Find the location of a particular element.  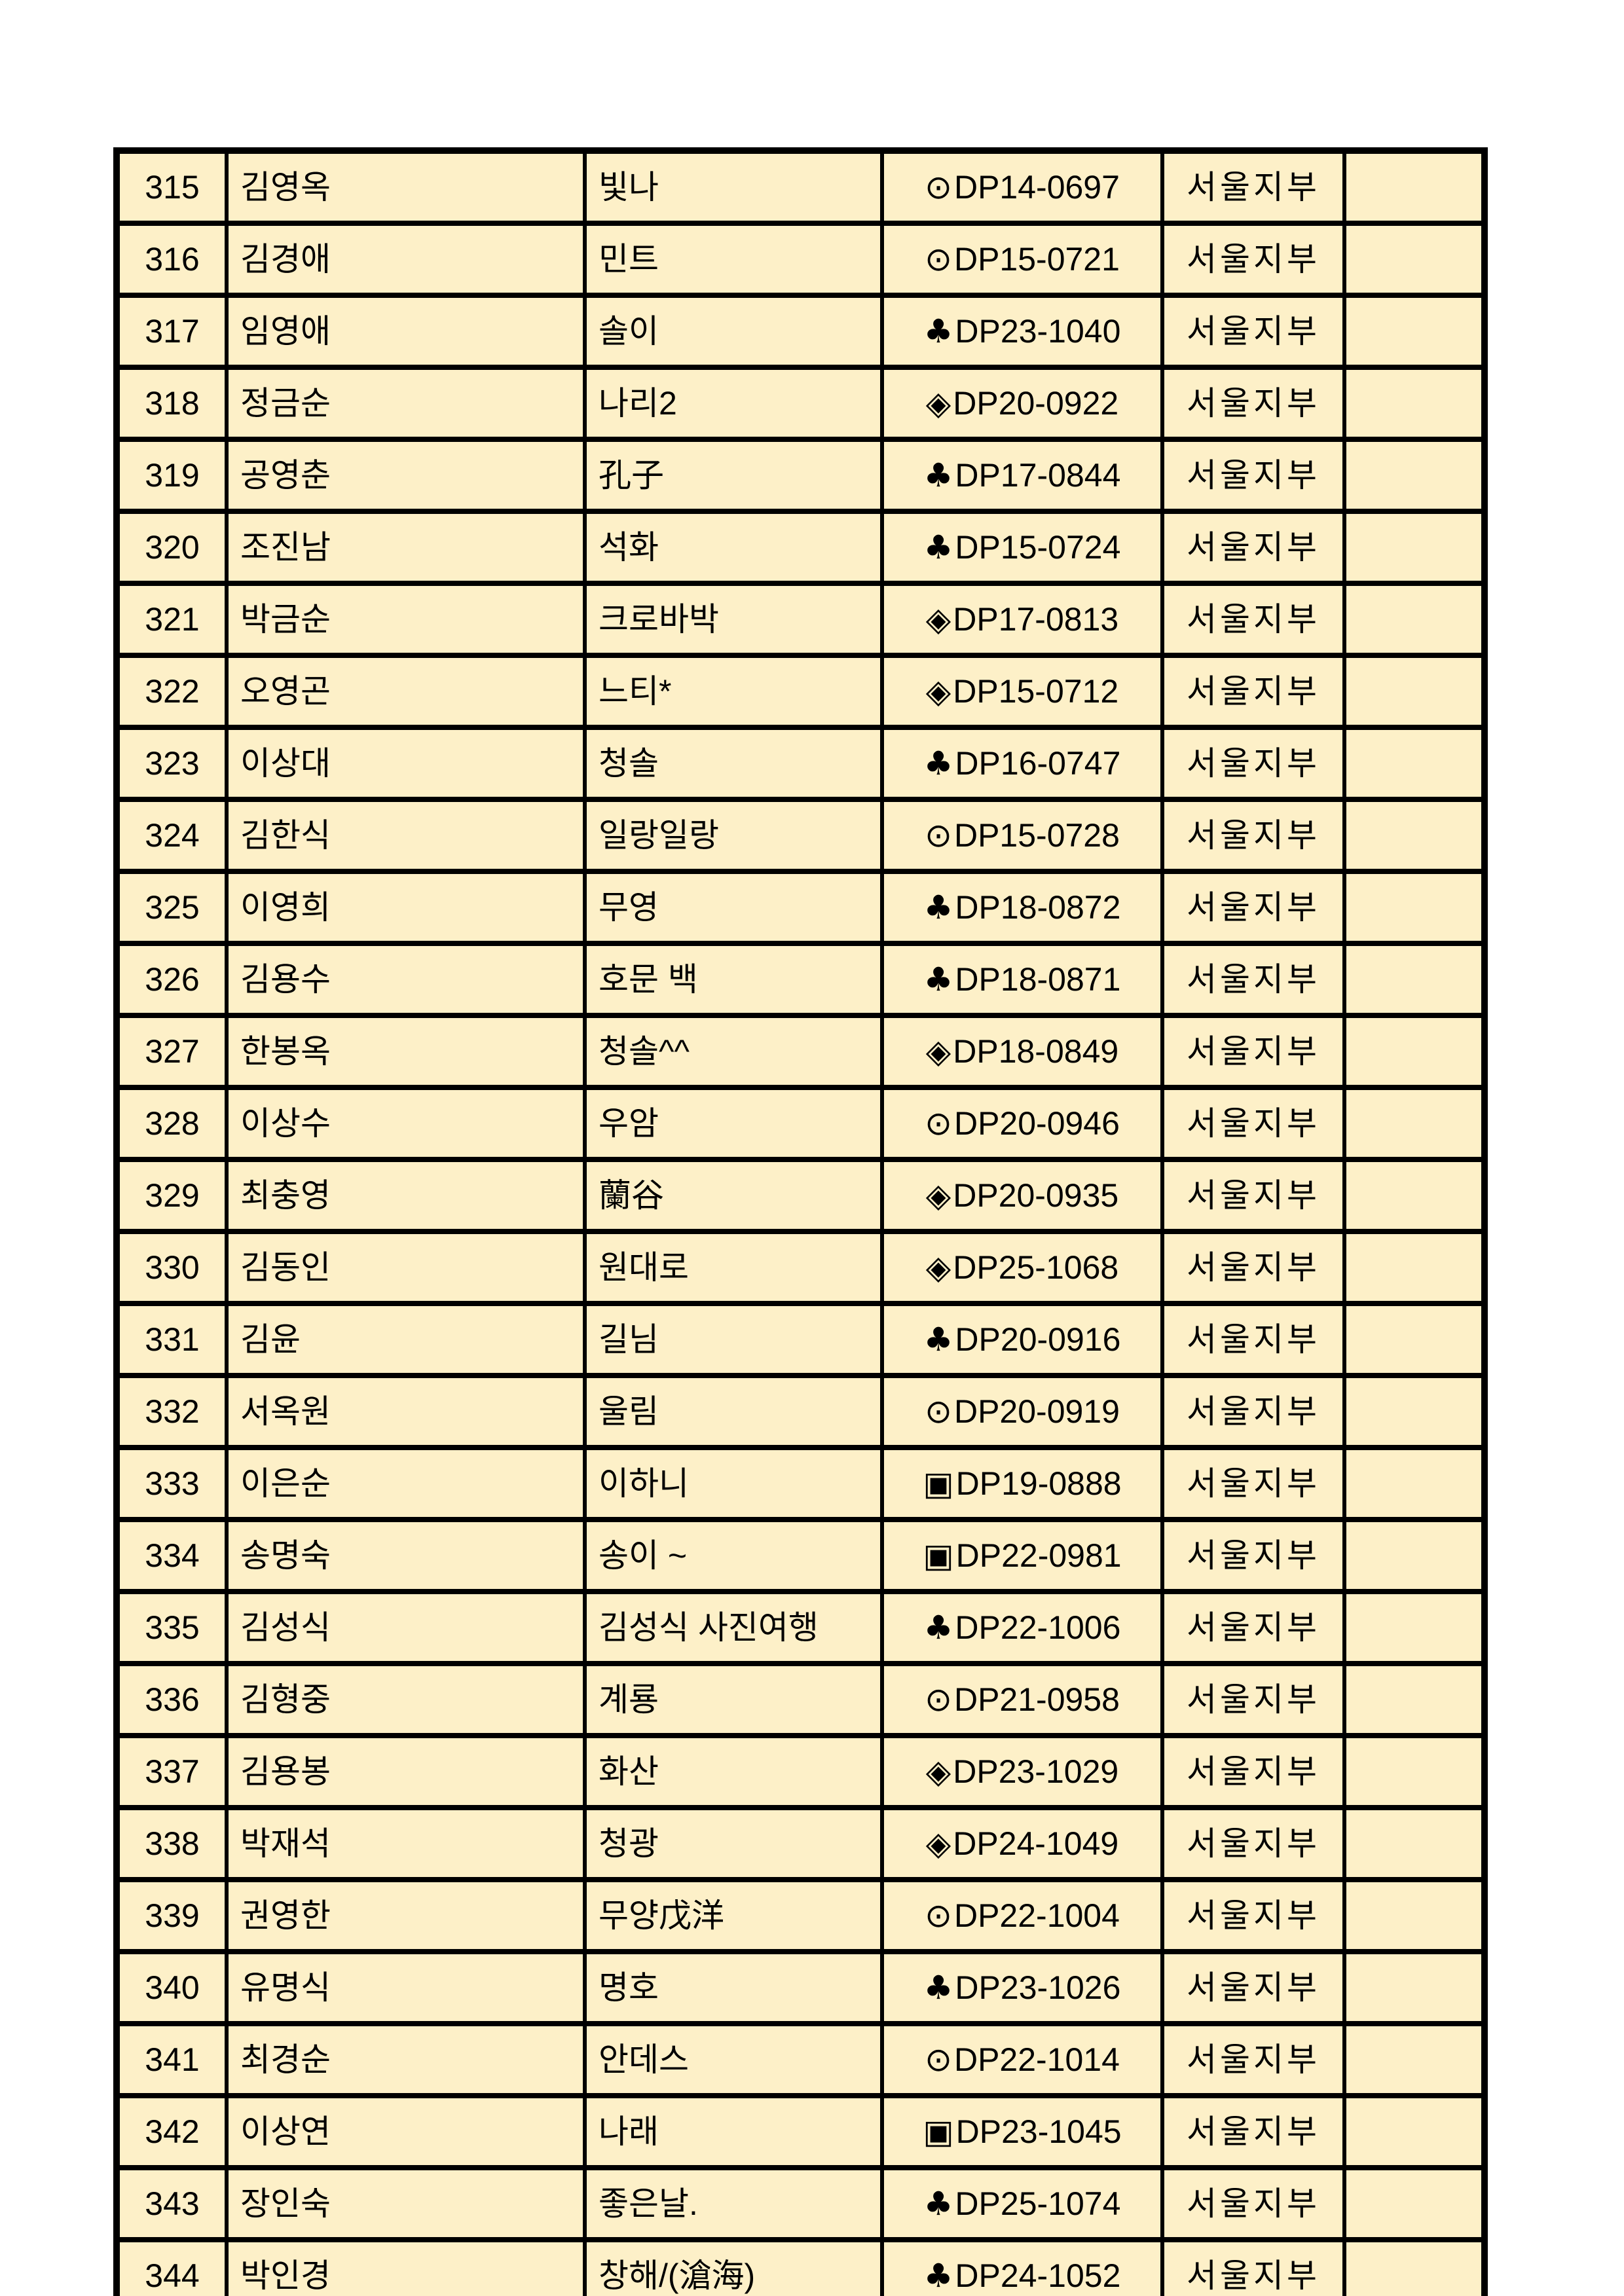

member-no-cell: 318 is located at coordinates (172, 403).